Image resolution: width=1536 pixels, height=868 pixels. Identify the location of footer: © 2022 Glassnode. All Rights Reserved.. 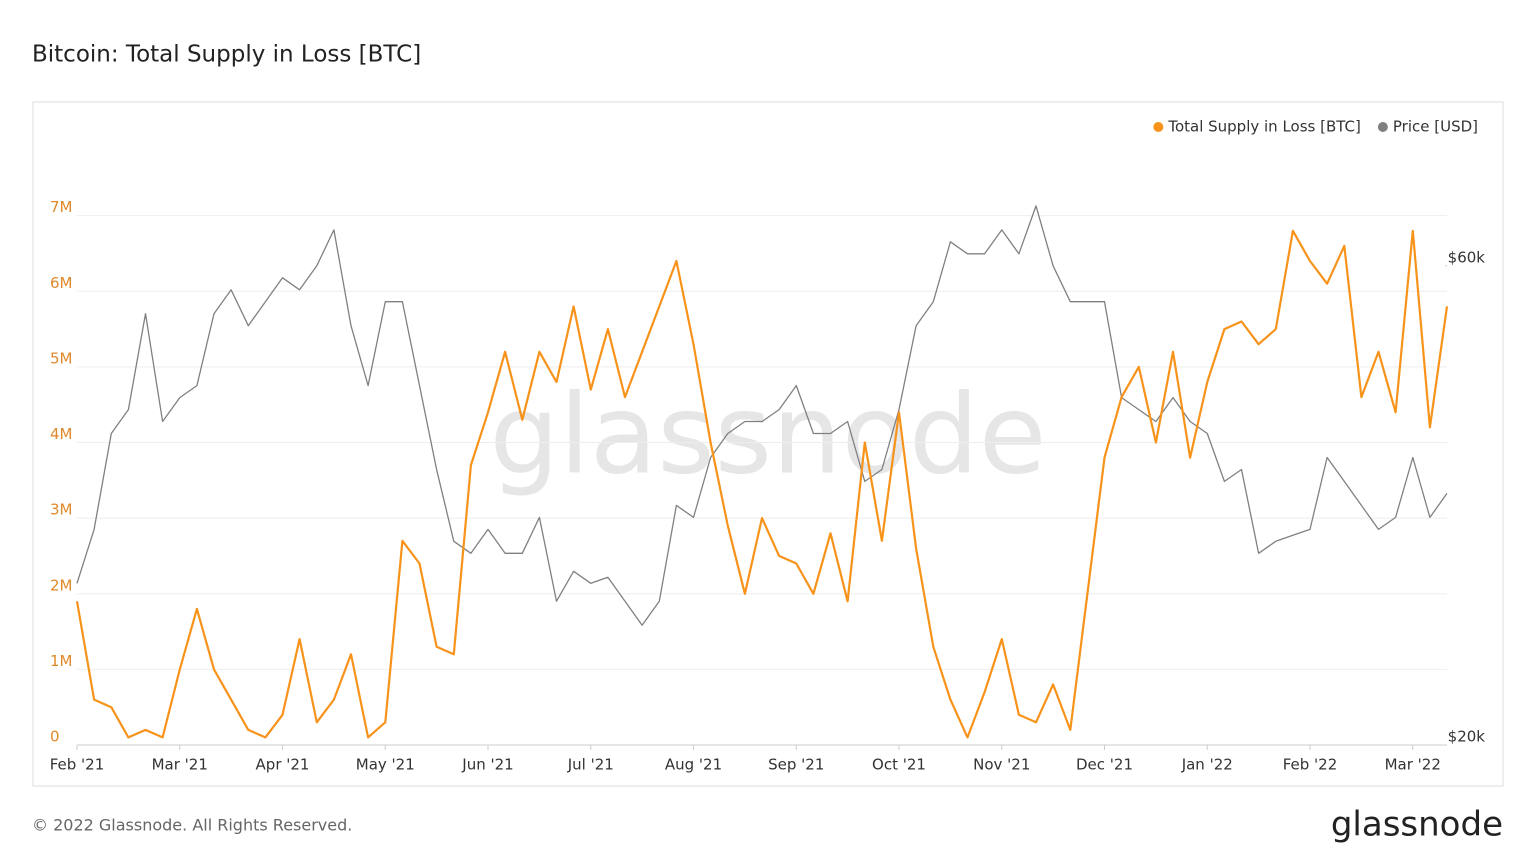
(192, 825).